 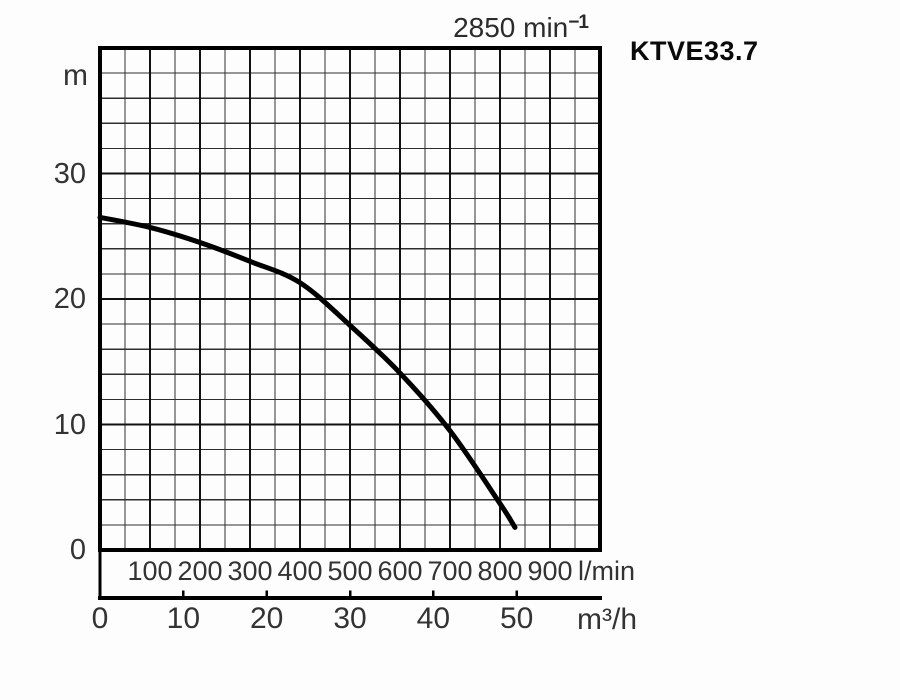 What do you see at coordinates (266, 618) in the screenshot?
I see `m3h-tick-label: 20` at bounding box center [266, 618].